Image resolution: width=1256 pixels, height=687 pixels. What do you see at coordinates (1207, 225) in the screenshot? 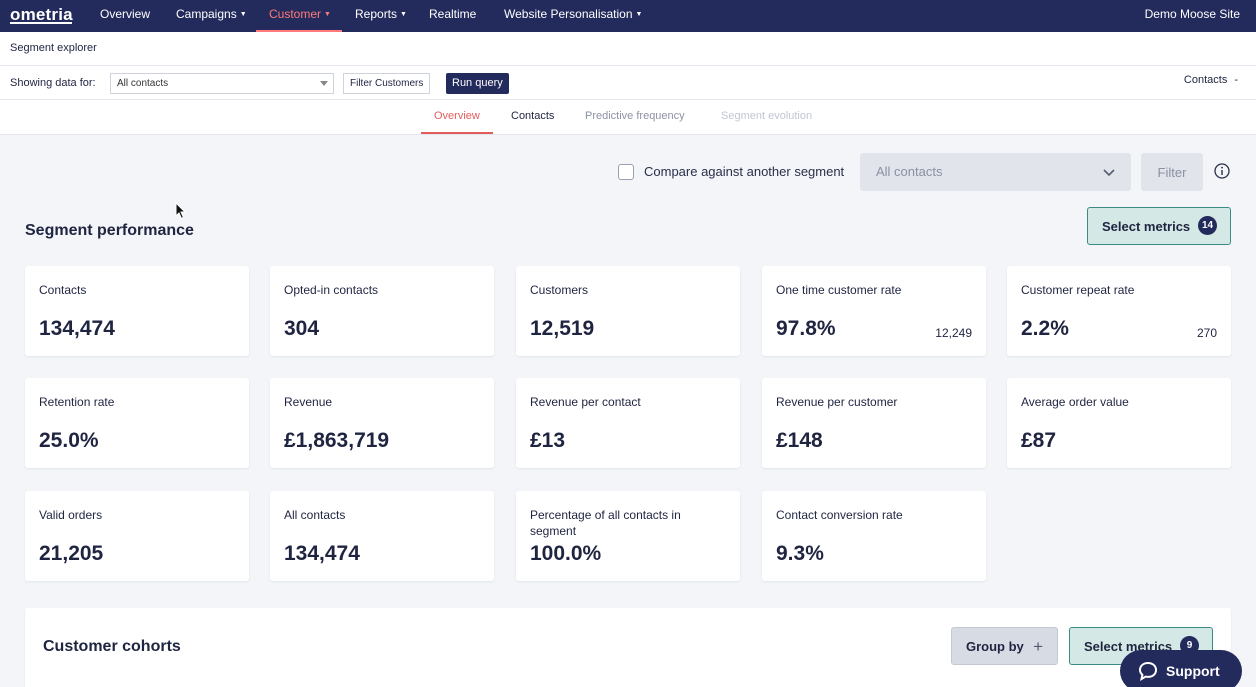
I see `metrics-count-badge: 14` at bounding box center [1207, 225].